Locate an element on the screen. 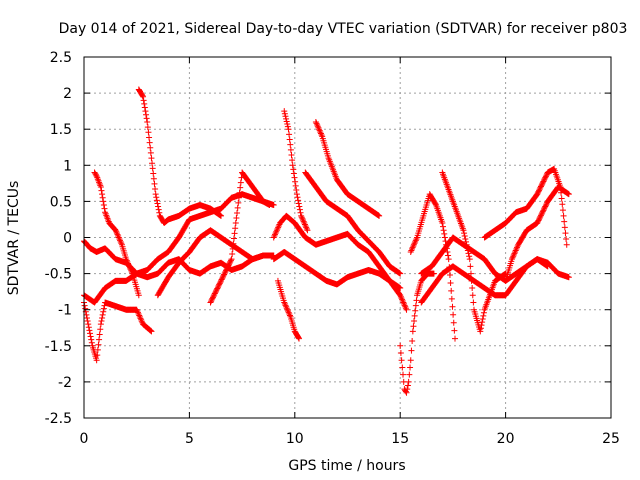 Image resolution: width=640 pixels, height=480 pixels. x-tick-label: 5 is located at coordinates (189, 439).